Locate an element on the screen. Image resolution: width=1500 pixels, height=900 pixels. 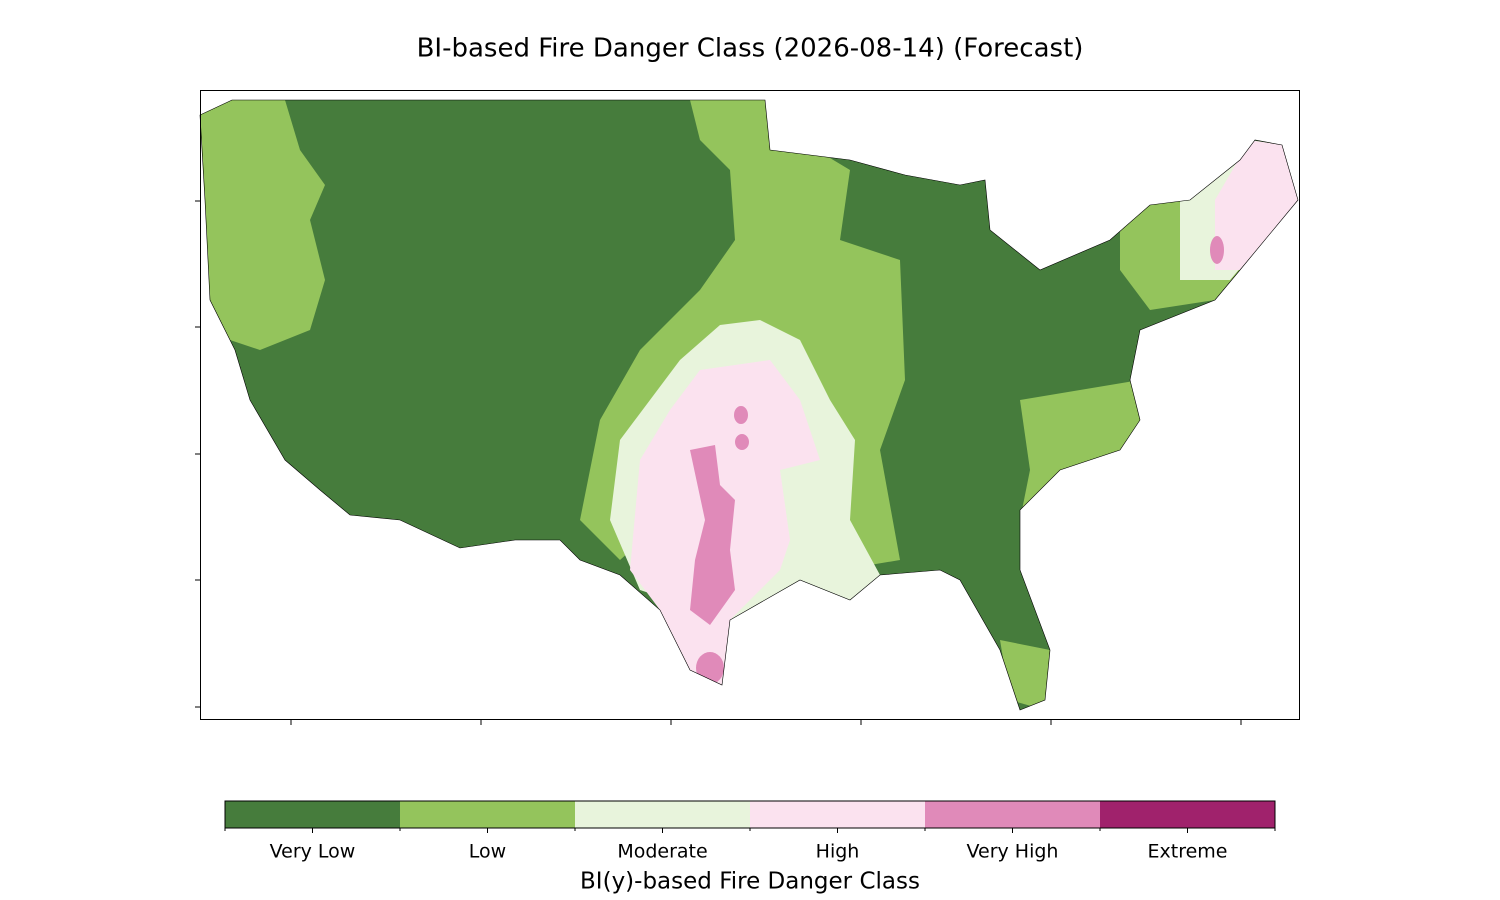
colorbar-tick-label: Extreme is located at coordinates (1188, 852).